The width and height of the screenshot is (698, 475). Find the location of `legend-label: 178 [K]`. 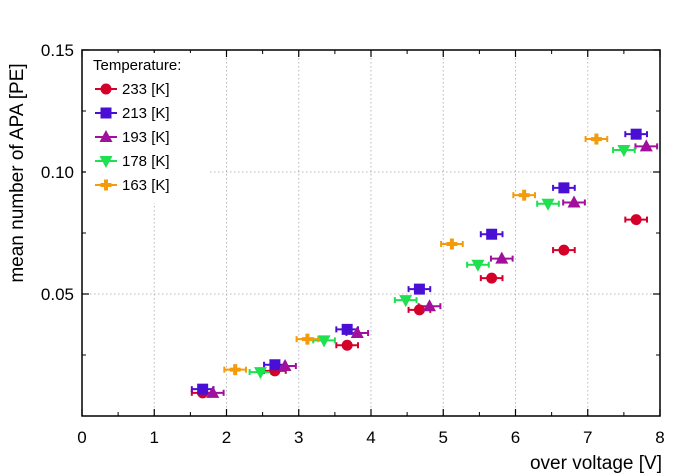

legend-label: 178 [K] is located at coordinates (146, 161).